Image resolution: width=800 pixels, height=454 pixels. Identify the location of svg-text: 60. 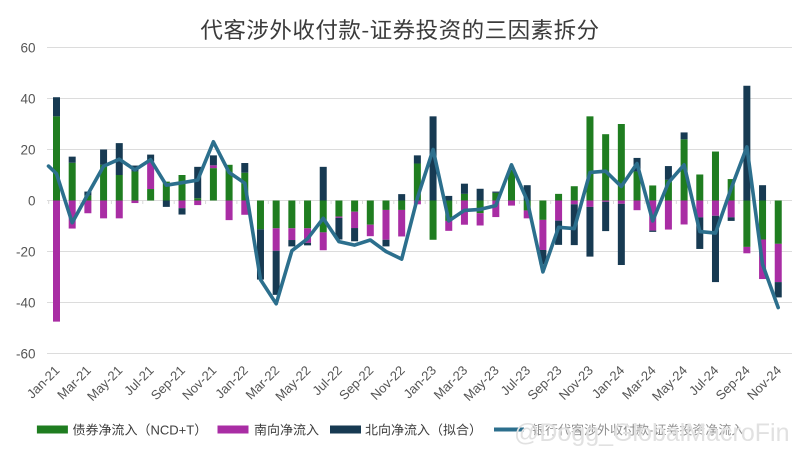
(27, 47).